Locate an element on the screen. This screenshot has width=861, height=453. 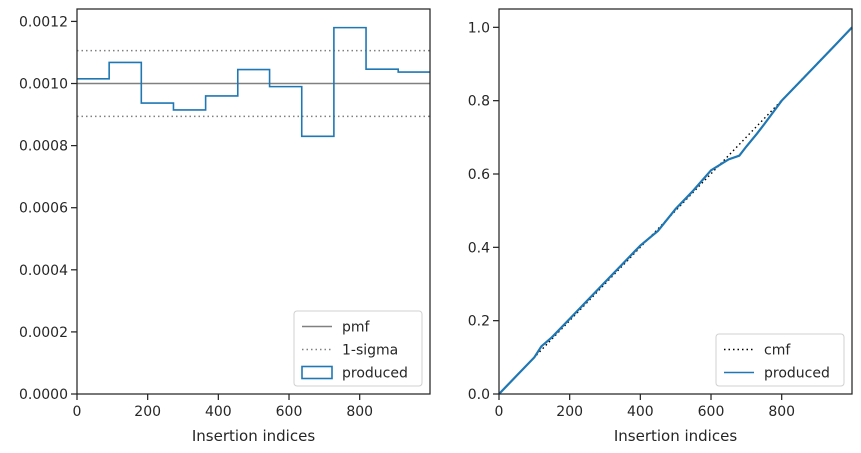
y-tick-label: 0.0012 is located at coordinates (43, 22).